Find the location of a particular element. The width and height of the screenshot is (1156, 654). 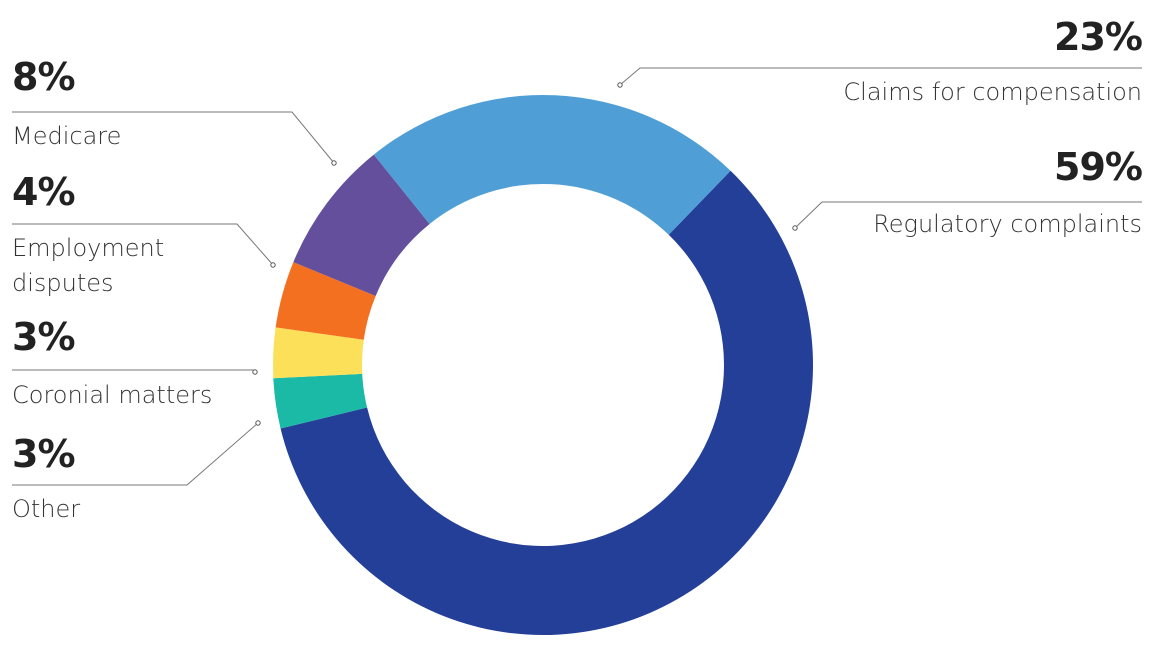

category-label: Employment disputes is located at coordinates (88, 265).